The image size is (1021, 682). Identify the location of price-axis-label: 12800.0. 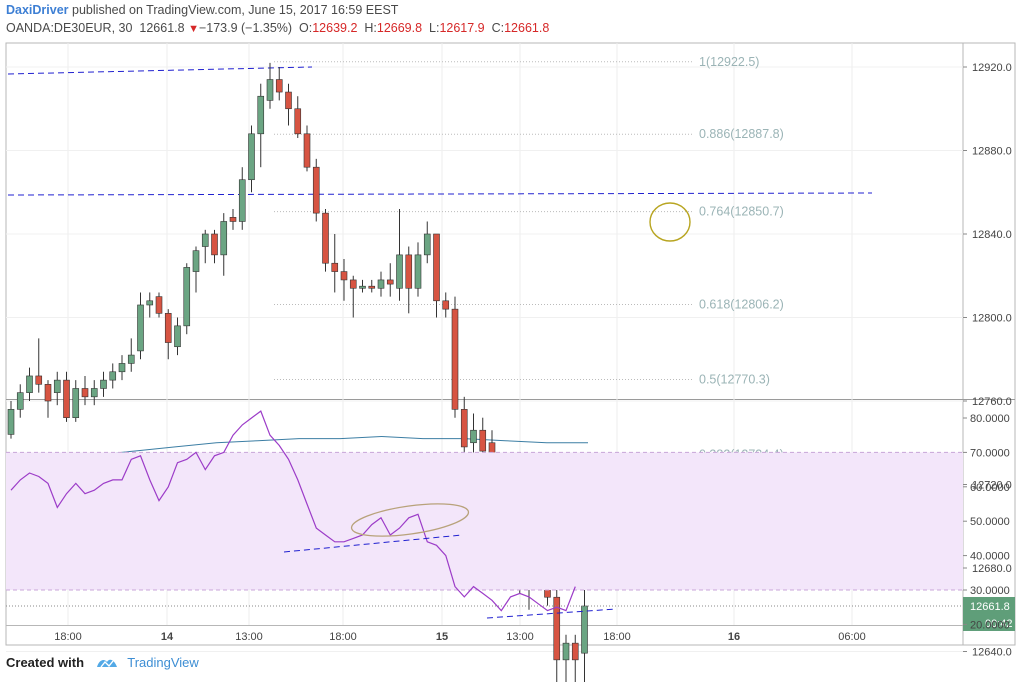
(992, 319).